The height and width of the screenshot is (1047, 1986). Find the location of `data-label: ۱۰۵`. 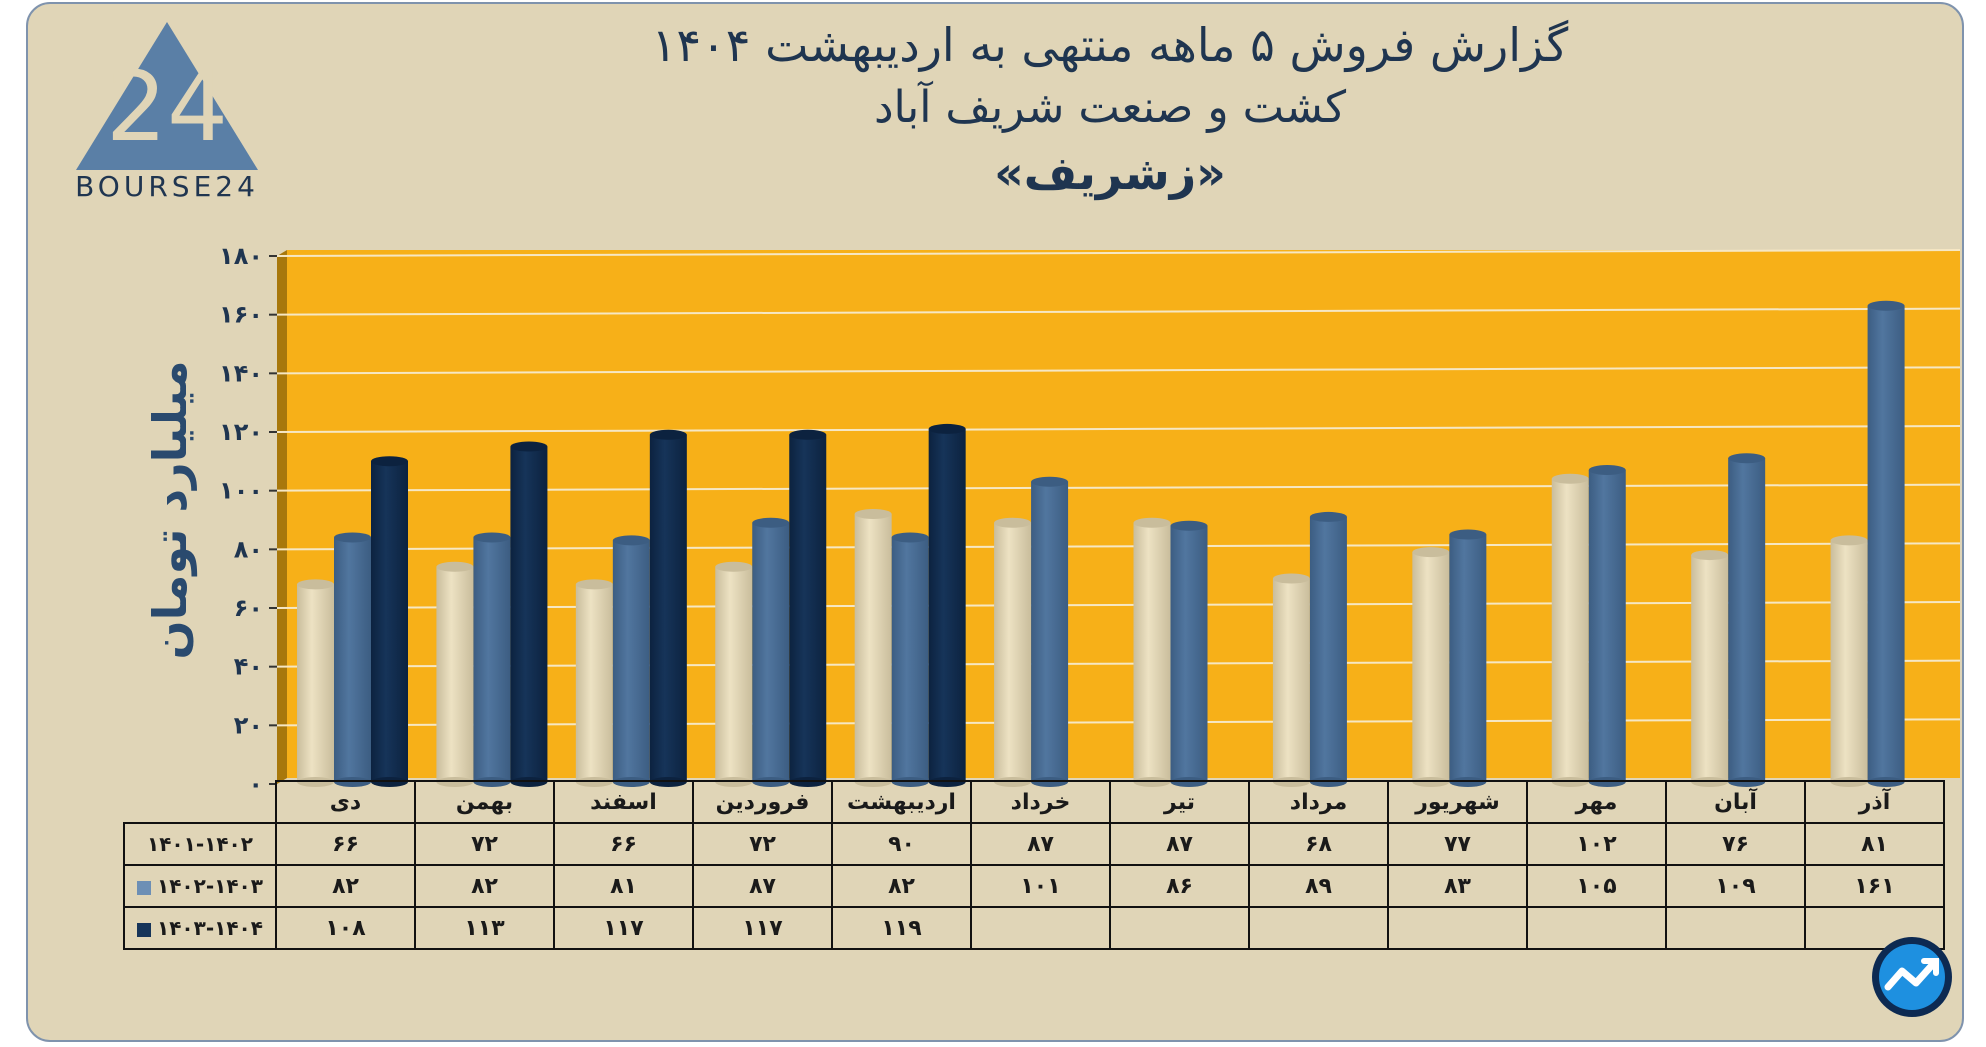

data-label: ۱۰۵ is located at coordinates (1596, 886).